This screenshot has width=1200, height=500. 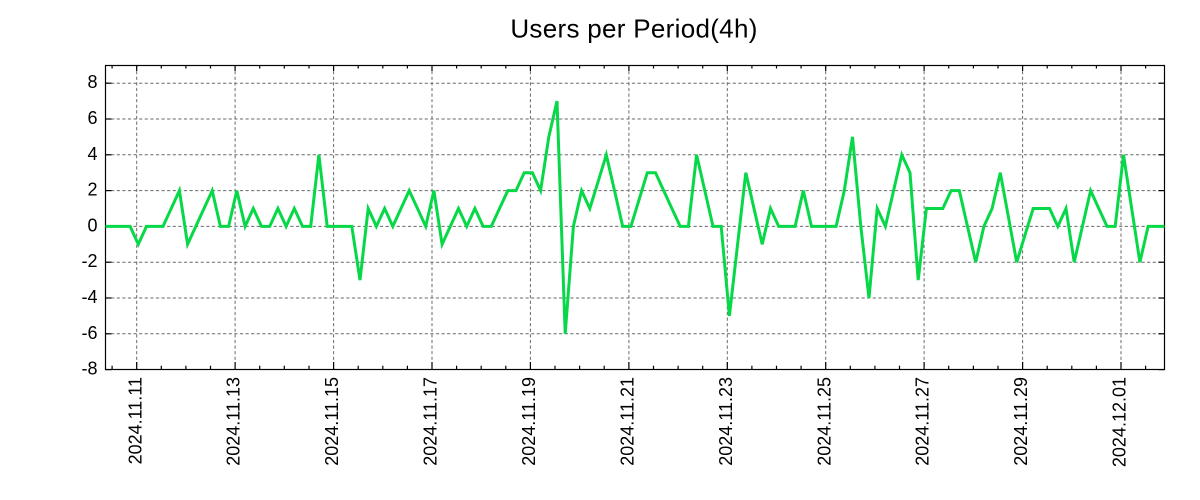 What do you see at coordinates (431, 421) in the screenshot?
I see `svg-text: 2024.11.17` at bounding box center [431, 421].